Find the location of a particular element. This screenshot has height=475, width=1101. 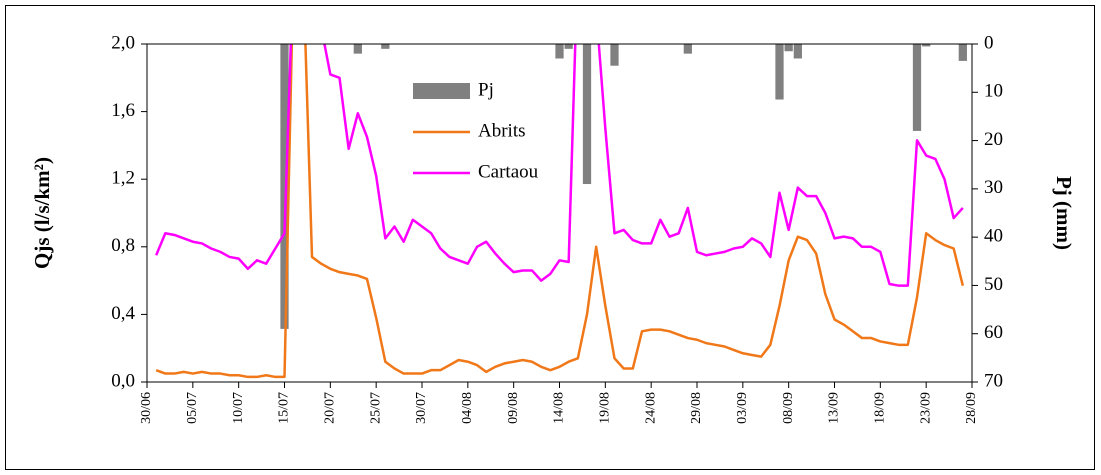

x-tick-label: 19/08 is located at coordinates (605, 408).